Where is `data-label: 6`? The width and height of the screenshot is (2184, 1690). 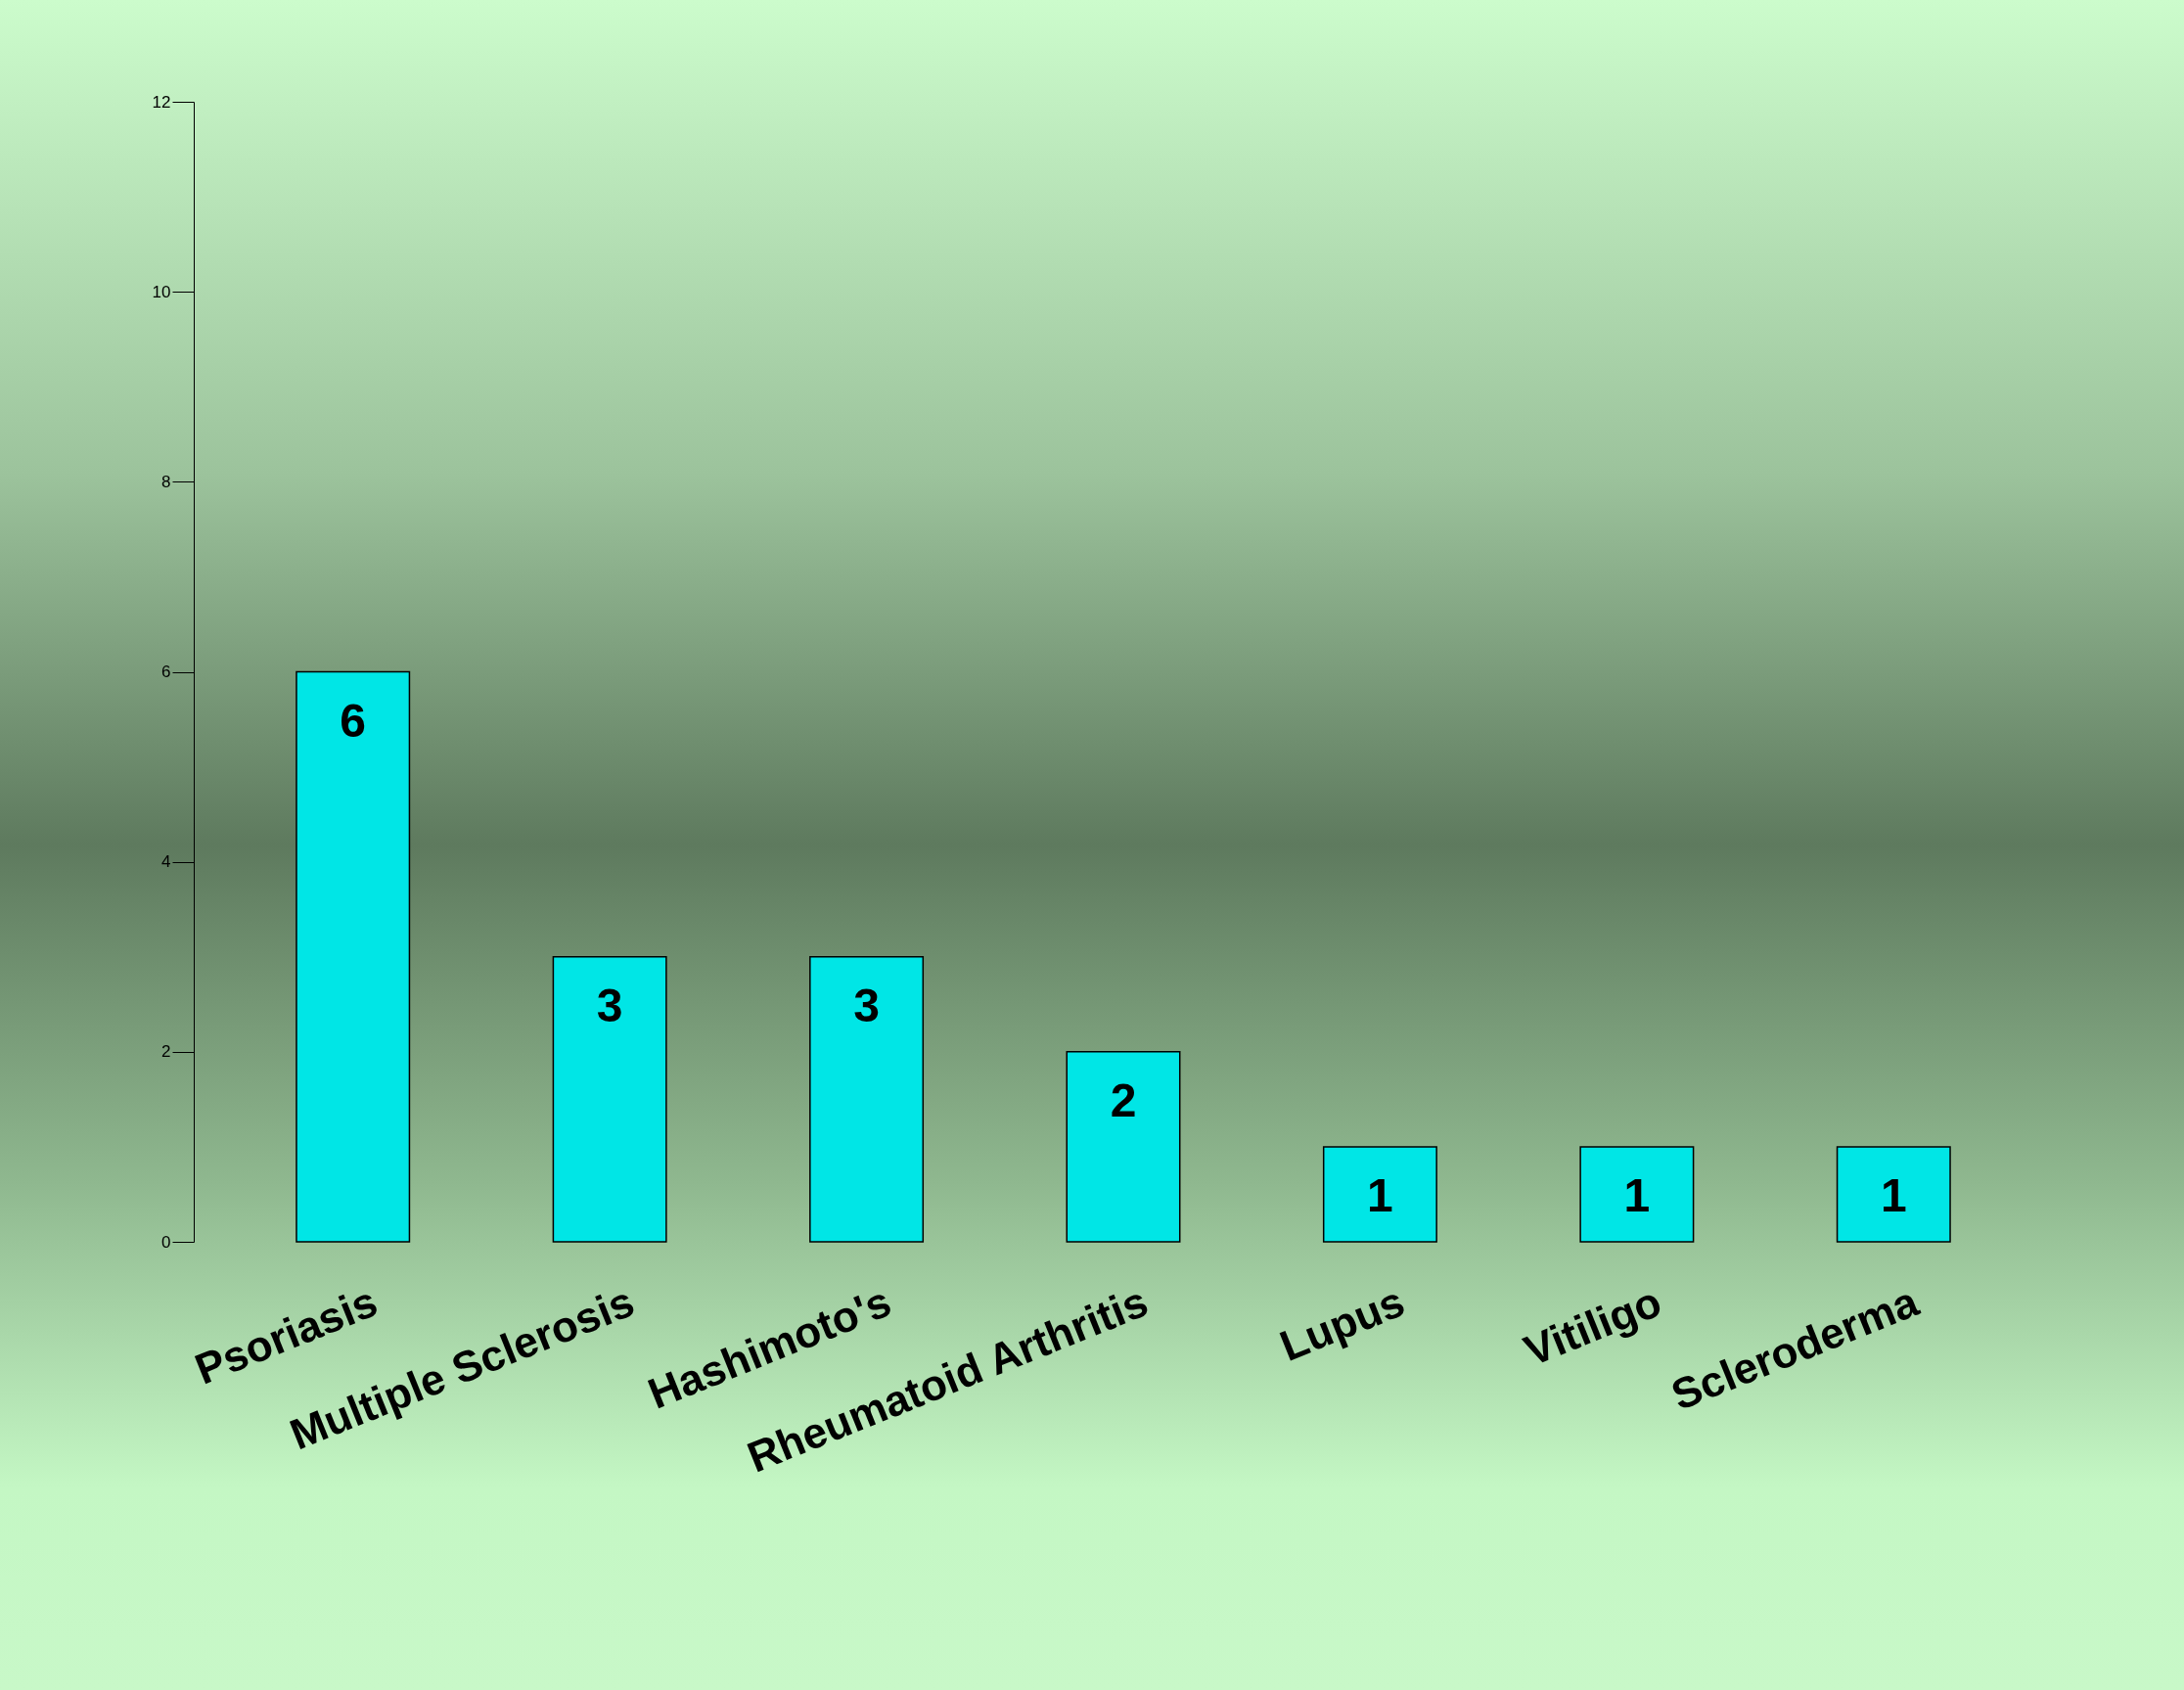
data-label: 6 is located at coordinates (353, 720).